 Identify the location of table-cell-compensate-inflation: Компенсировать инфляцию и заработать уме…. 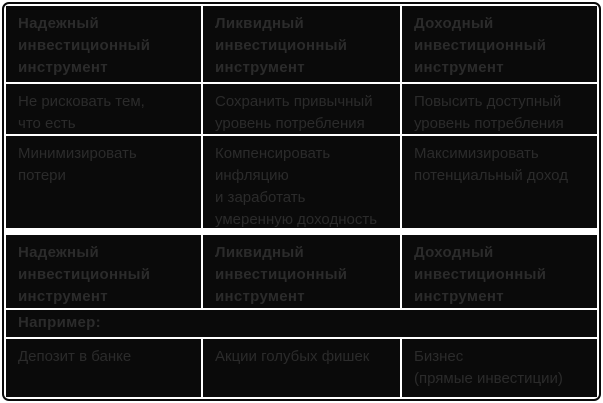
(301, 182).